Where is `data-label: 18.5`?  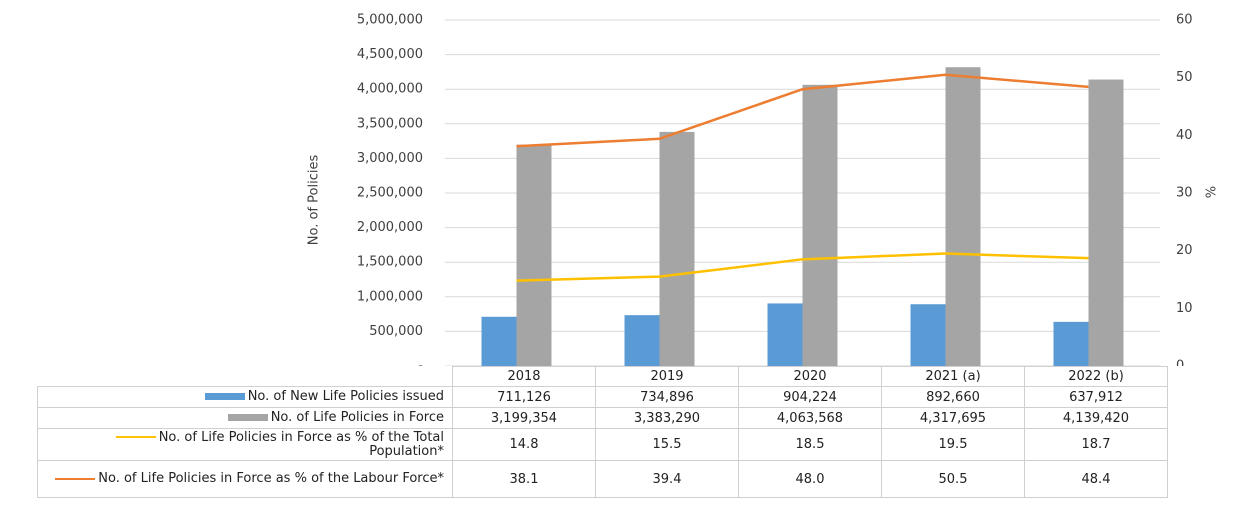
data-label: 18.5 is located at coordinates (810, 444).